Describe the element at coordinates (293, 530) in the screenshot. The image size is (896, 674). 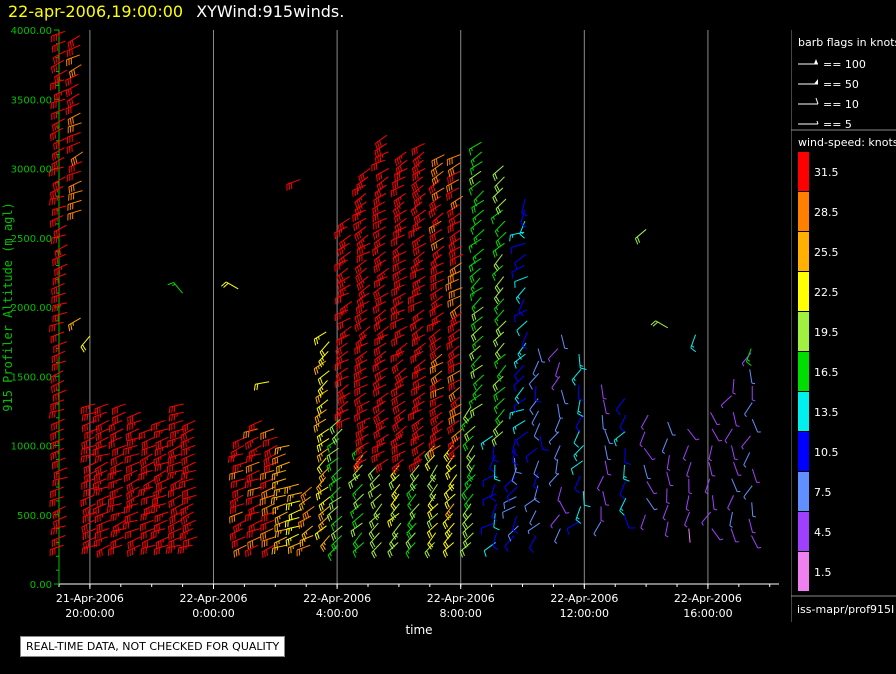
I see `wind-barb-t6.8` at that location.